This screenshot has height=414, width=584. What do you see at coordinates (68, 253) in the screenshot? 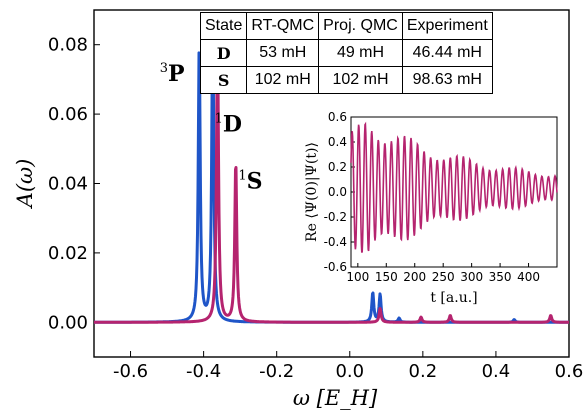
I see `y-tick-label: 0.02` at bounding box center [68, 253].